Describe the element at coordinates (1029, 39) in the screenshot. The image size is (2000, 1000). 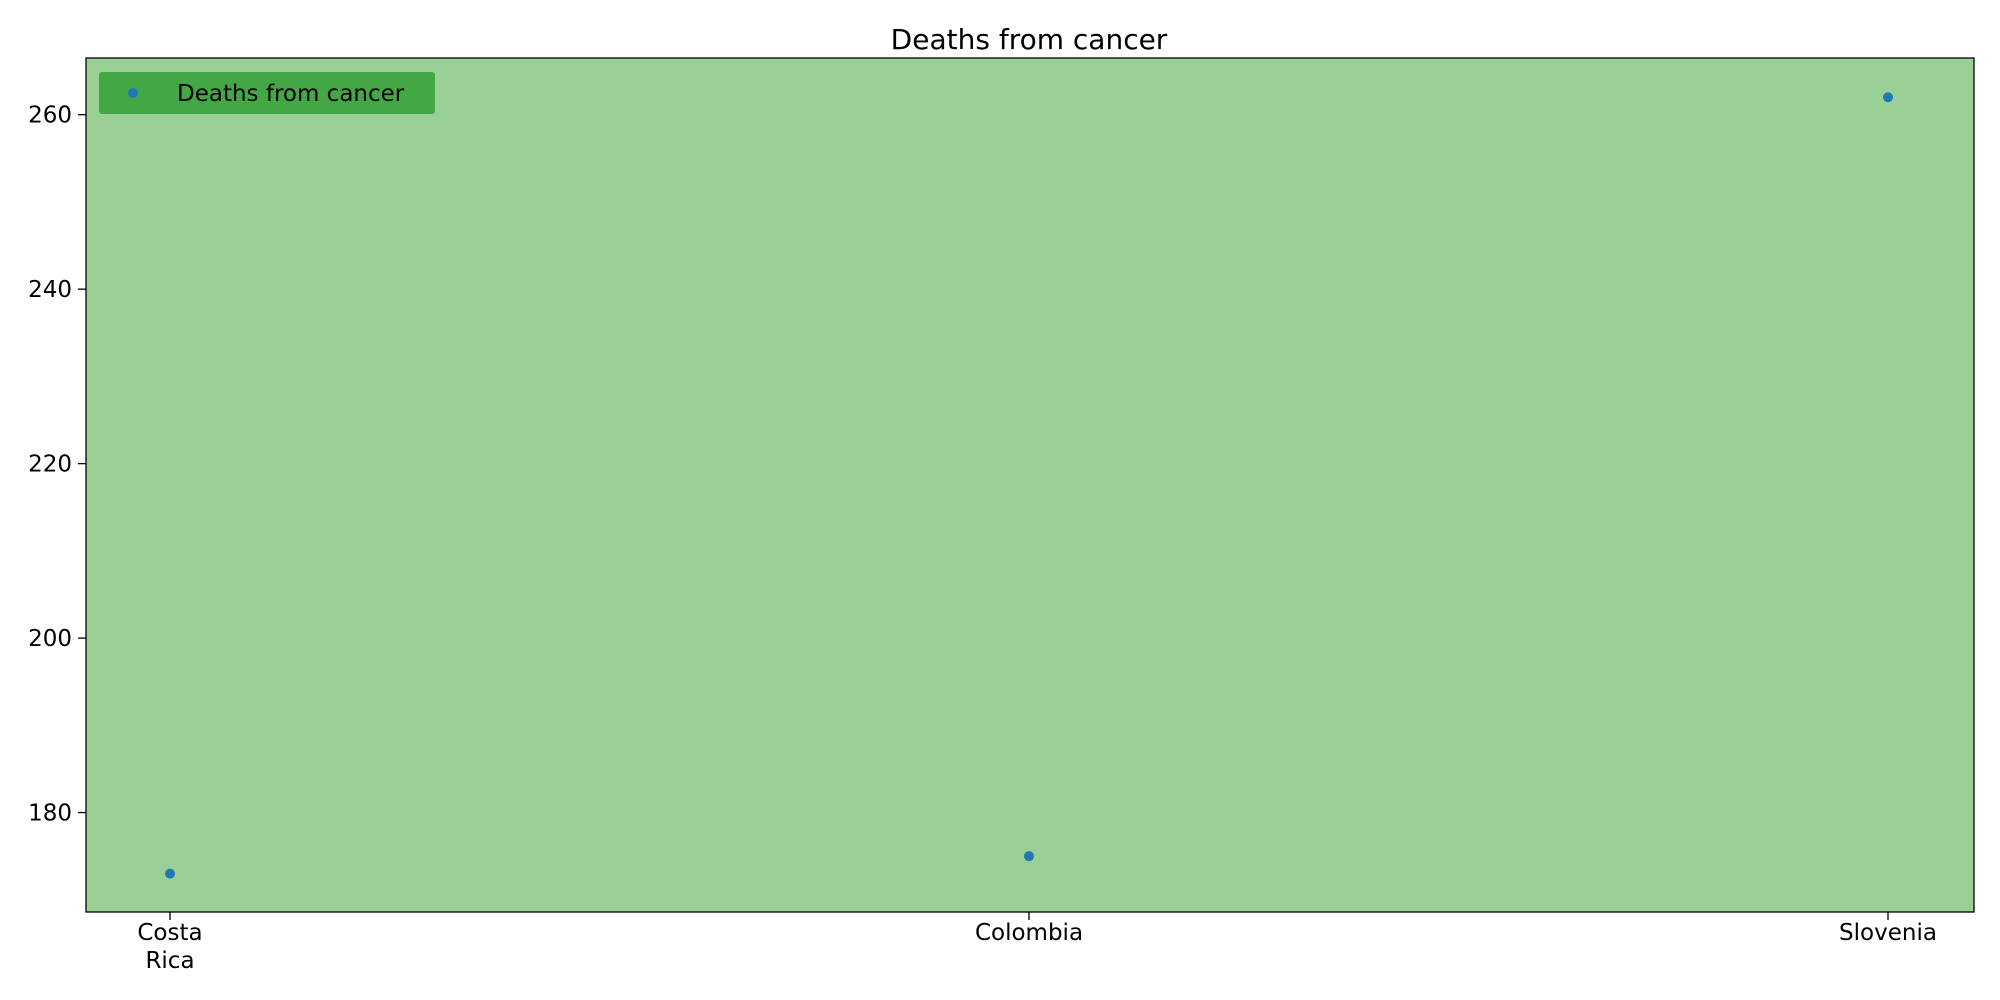
I see `chart-title: Deaths from cancer` at that location.